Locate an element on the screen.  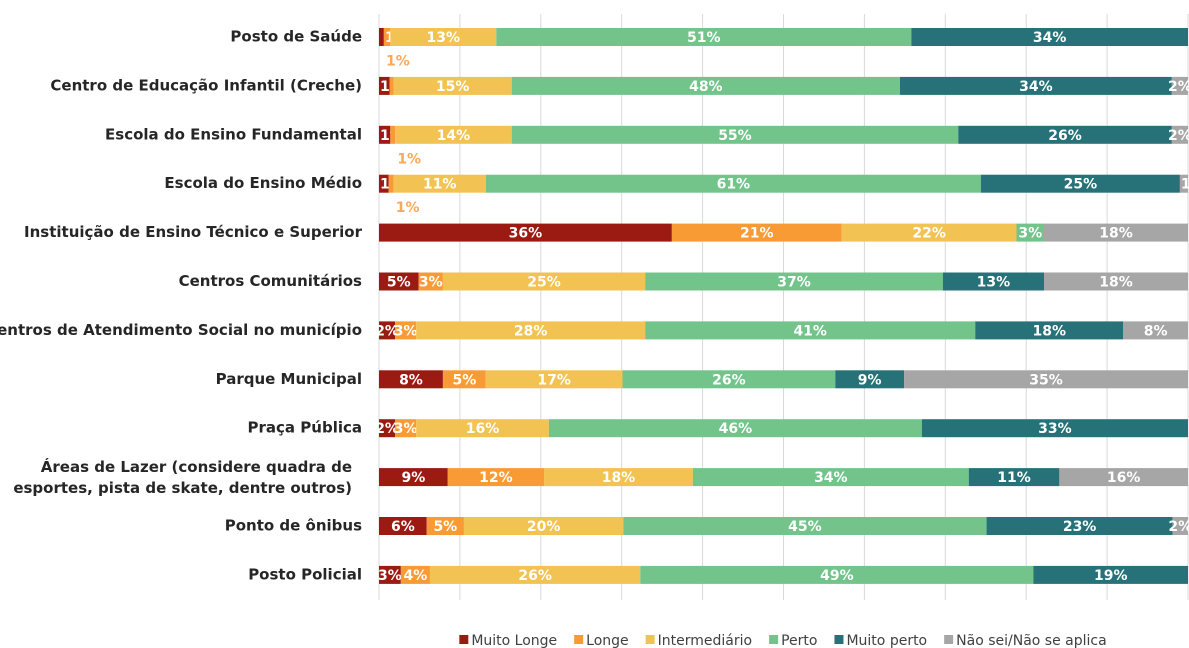
value-label: 9% is located at coordinates (413, 478).